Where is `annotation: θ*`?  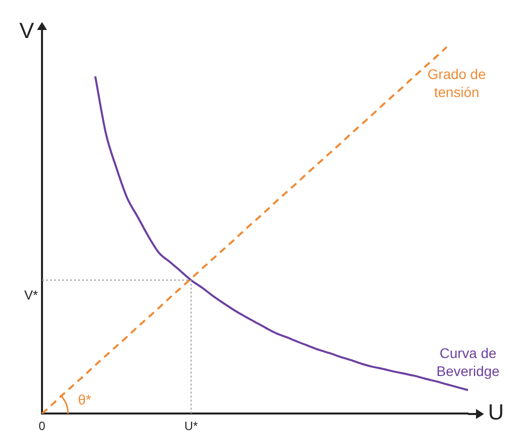 annotation: θ* is located at coordinates (85, 399).